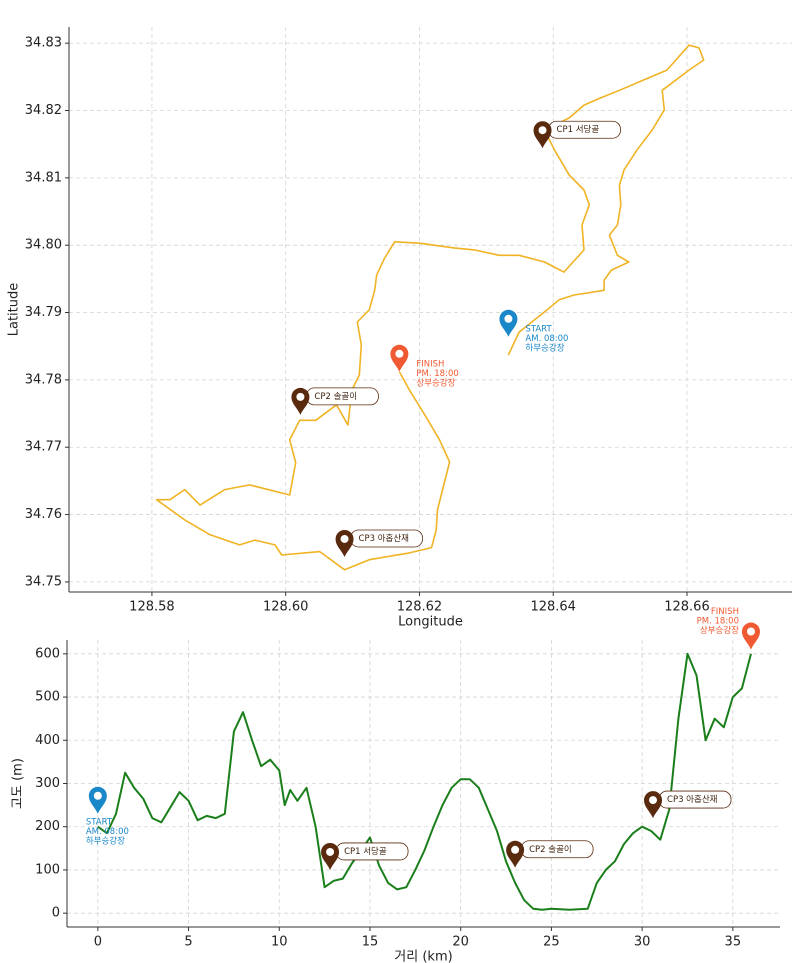  Describe the element at coordinates (152, 607) in the screenshot. I see `x-tick-label: 128.58` at that location.